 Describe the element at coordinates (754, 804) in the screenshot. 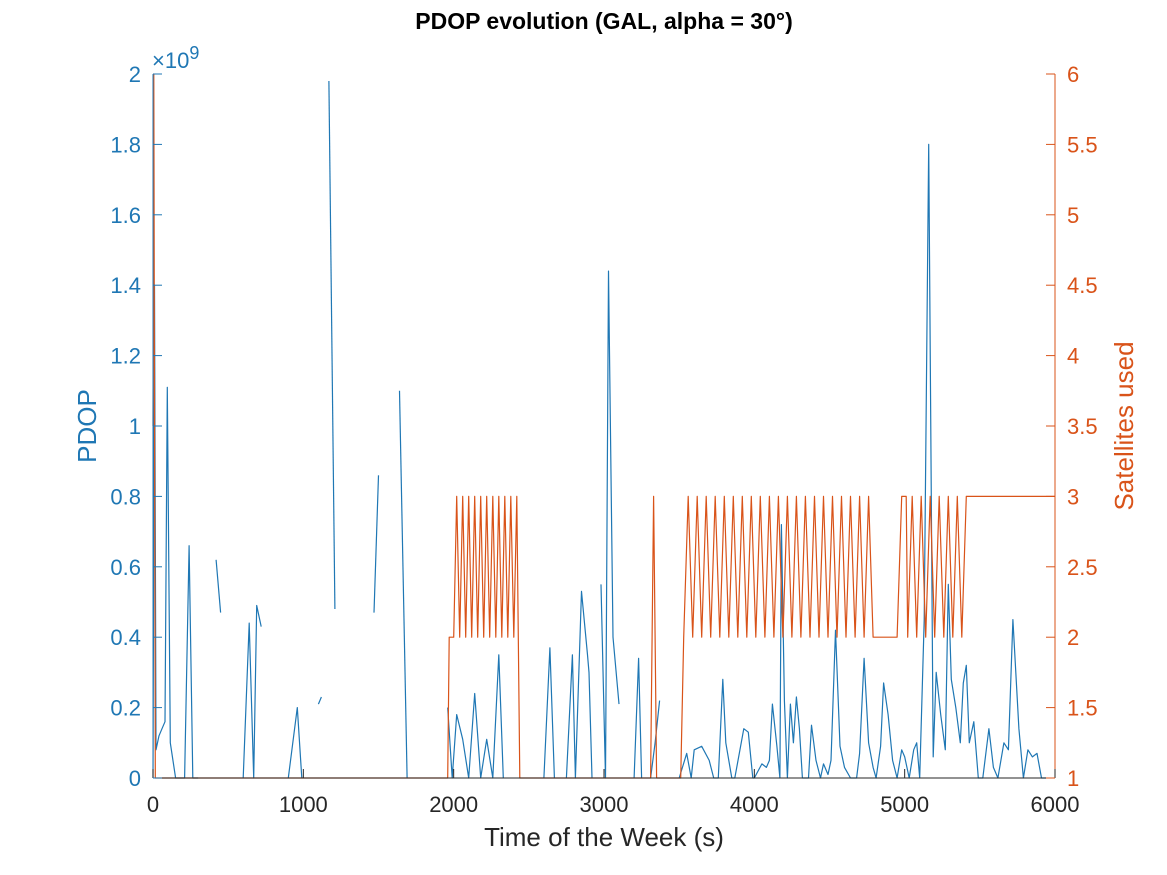

I see `x-tick-label: 4000` at that location.